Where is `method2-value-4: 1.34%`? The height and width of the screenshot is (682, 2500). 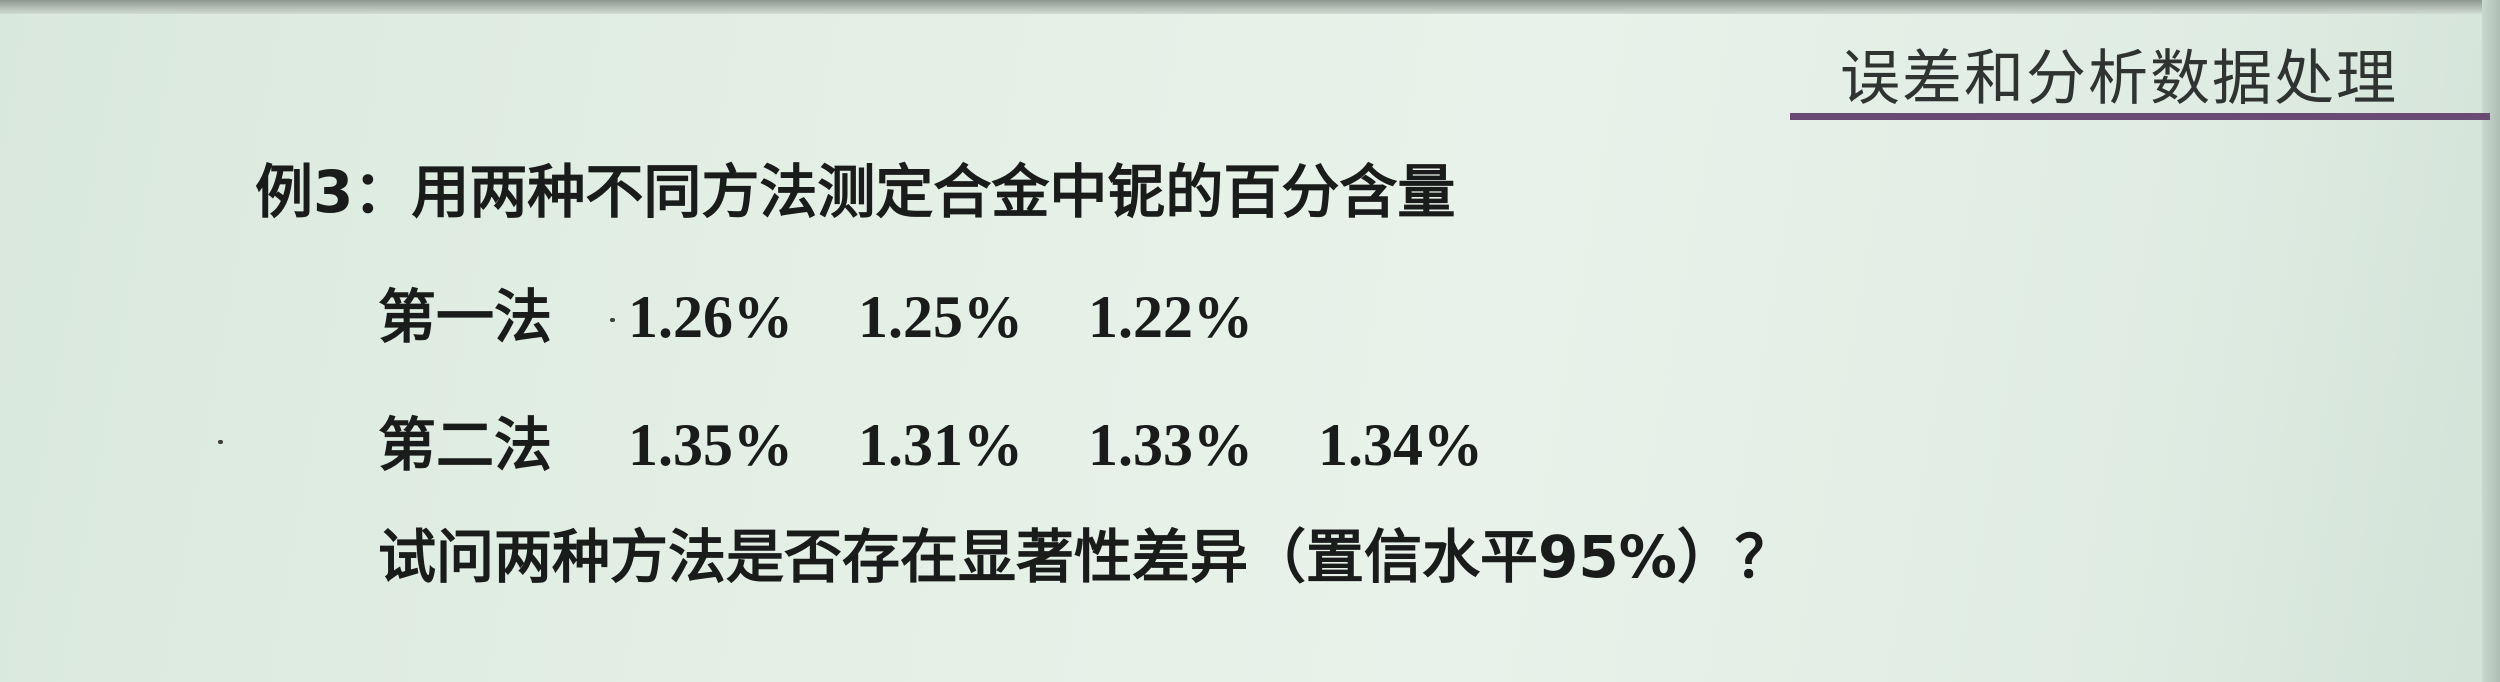 method2-value-4: 1.34% is located at coordinates (1400, 445).